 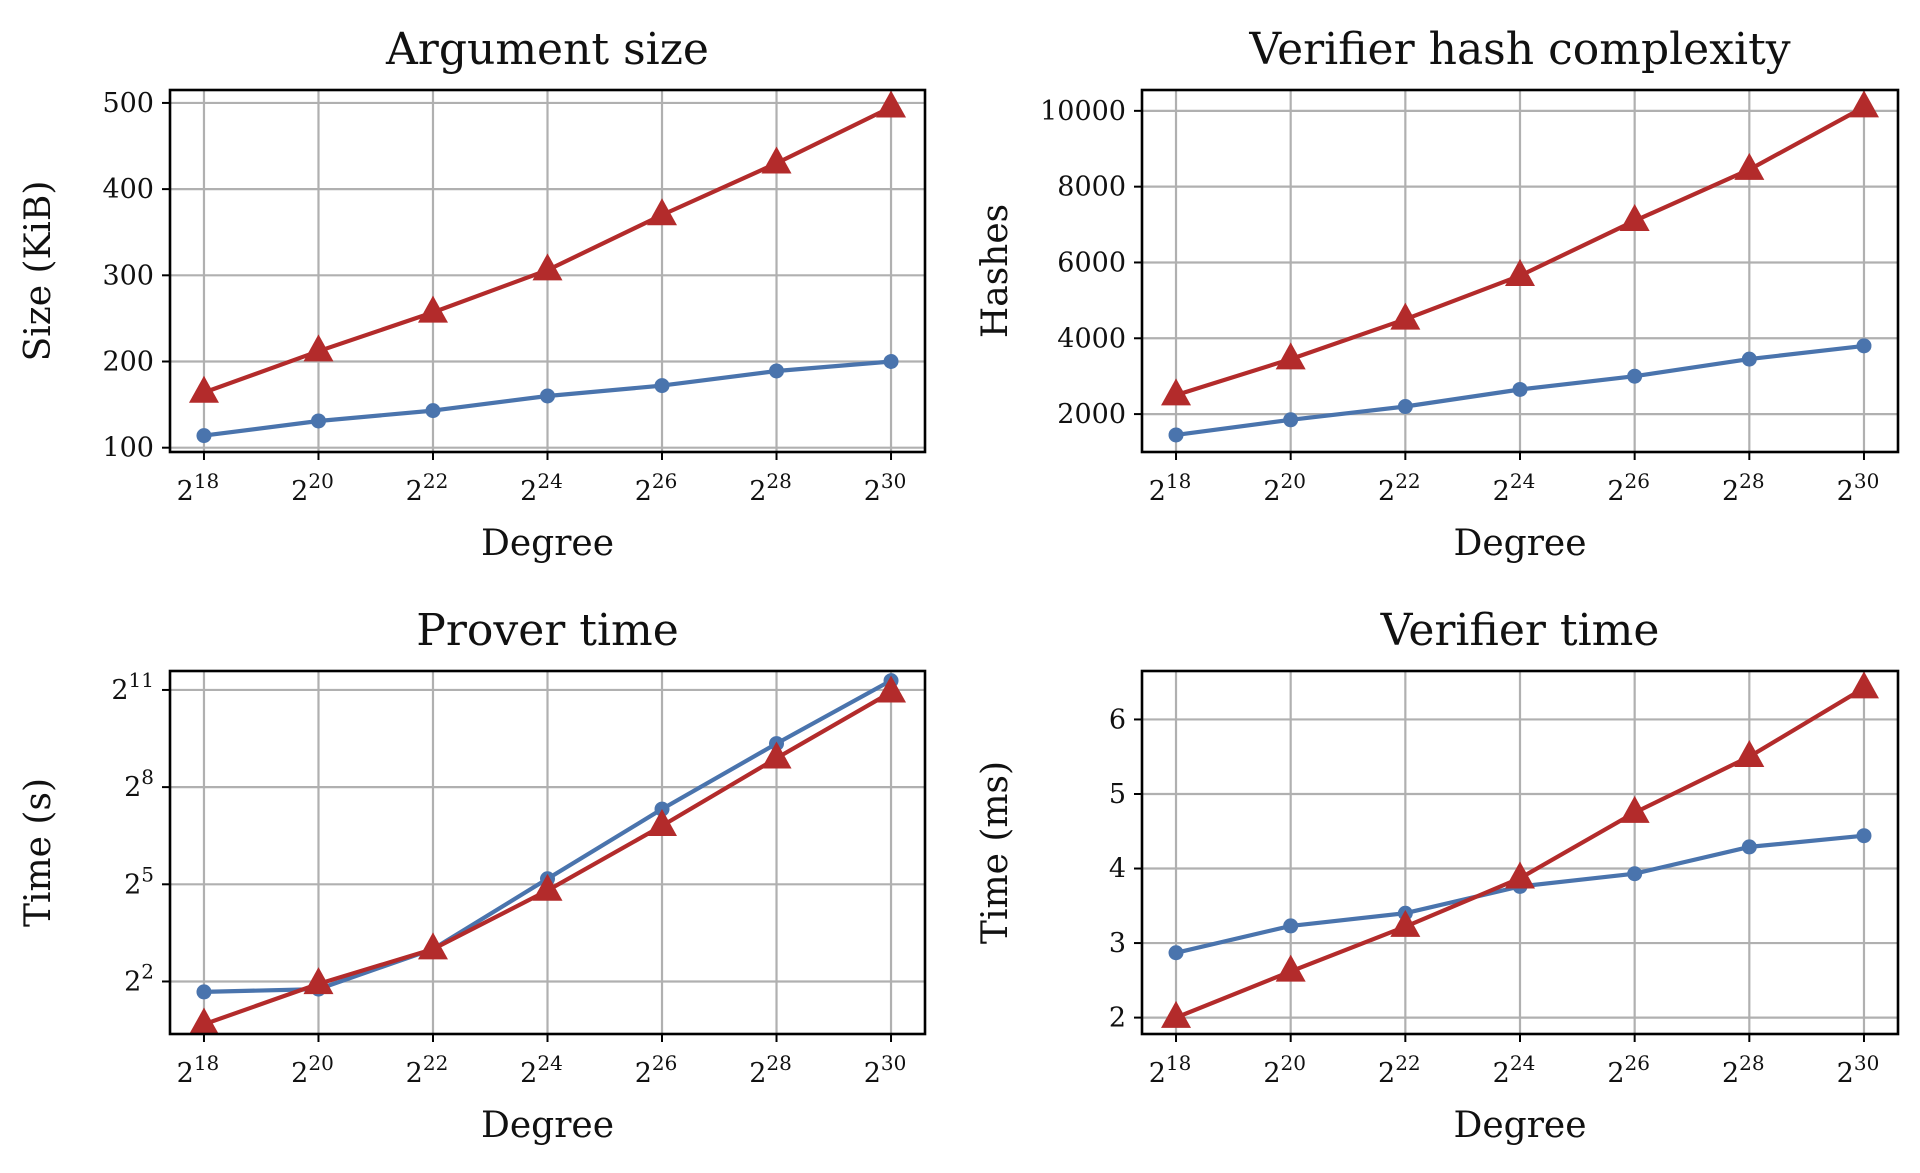 What do you see at coordinates (128, 103) in the screenshot?
I see `y-tick-label: 500` at bounding box center [128, 103].